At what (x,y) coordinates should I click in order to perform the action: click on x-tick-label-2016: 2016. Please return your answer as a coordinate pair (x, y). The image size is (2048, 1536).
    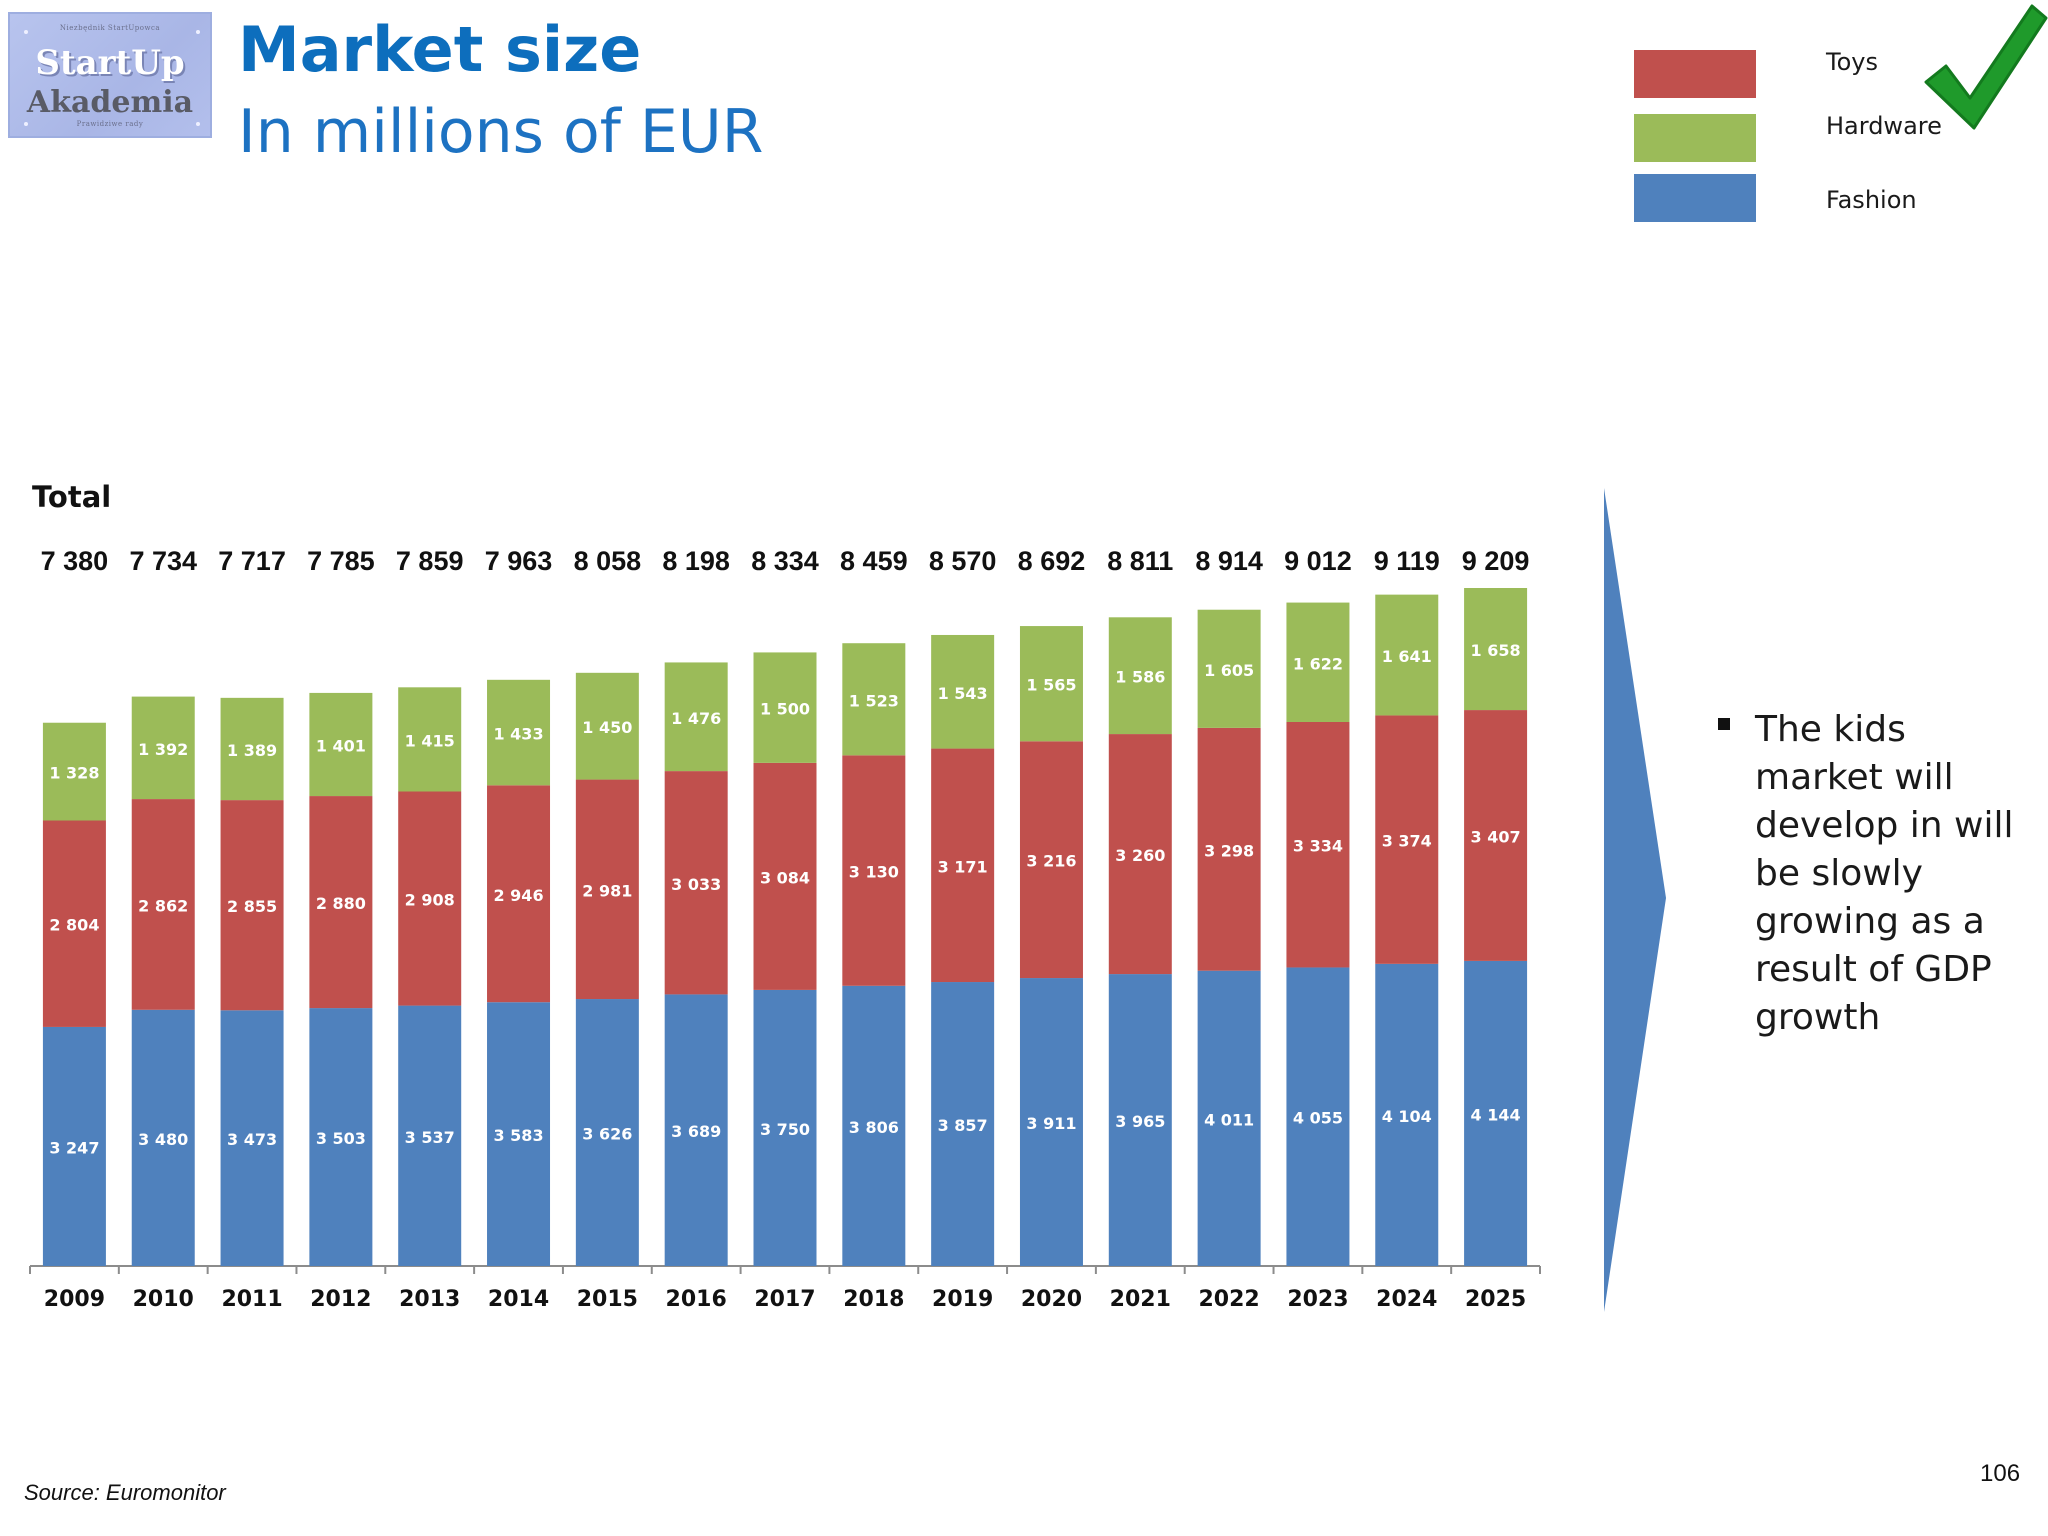
    Looking at the image, I should click on (696, 1299).